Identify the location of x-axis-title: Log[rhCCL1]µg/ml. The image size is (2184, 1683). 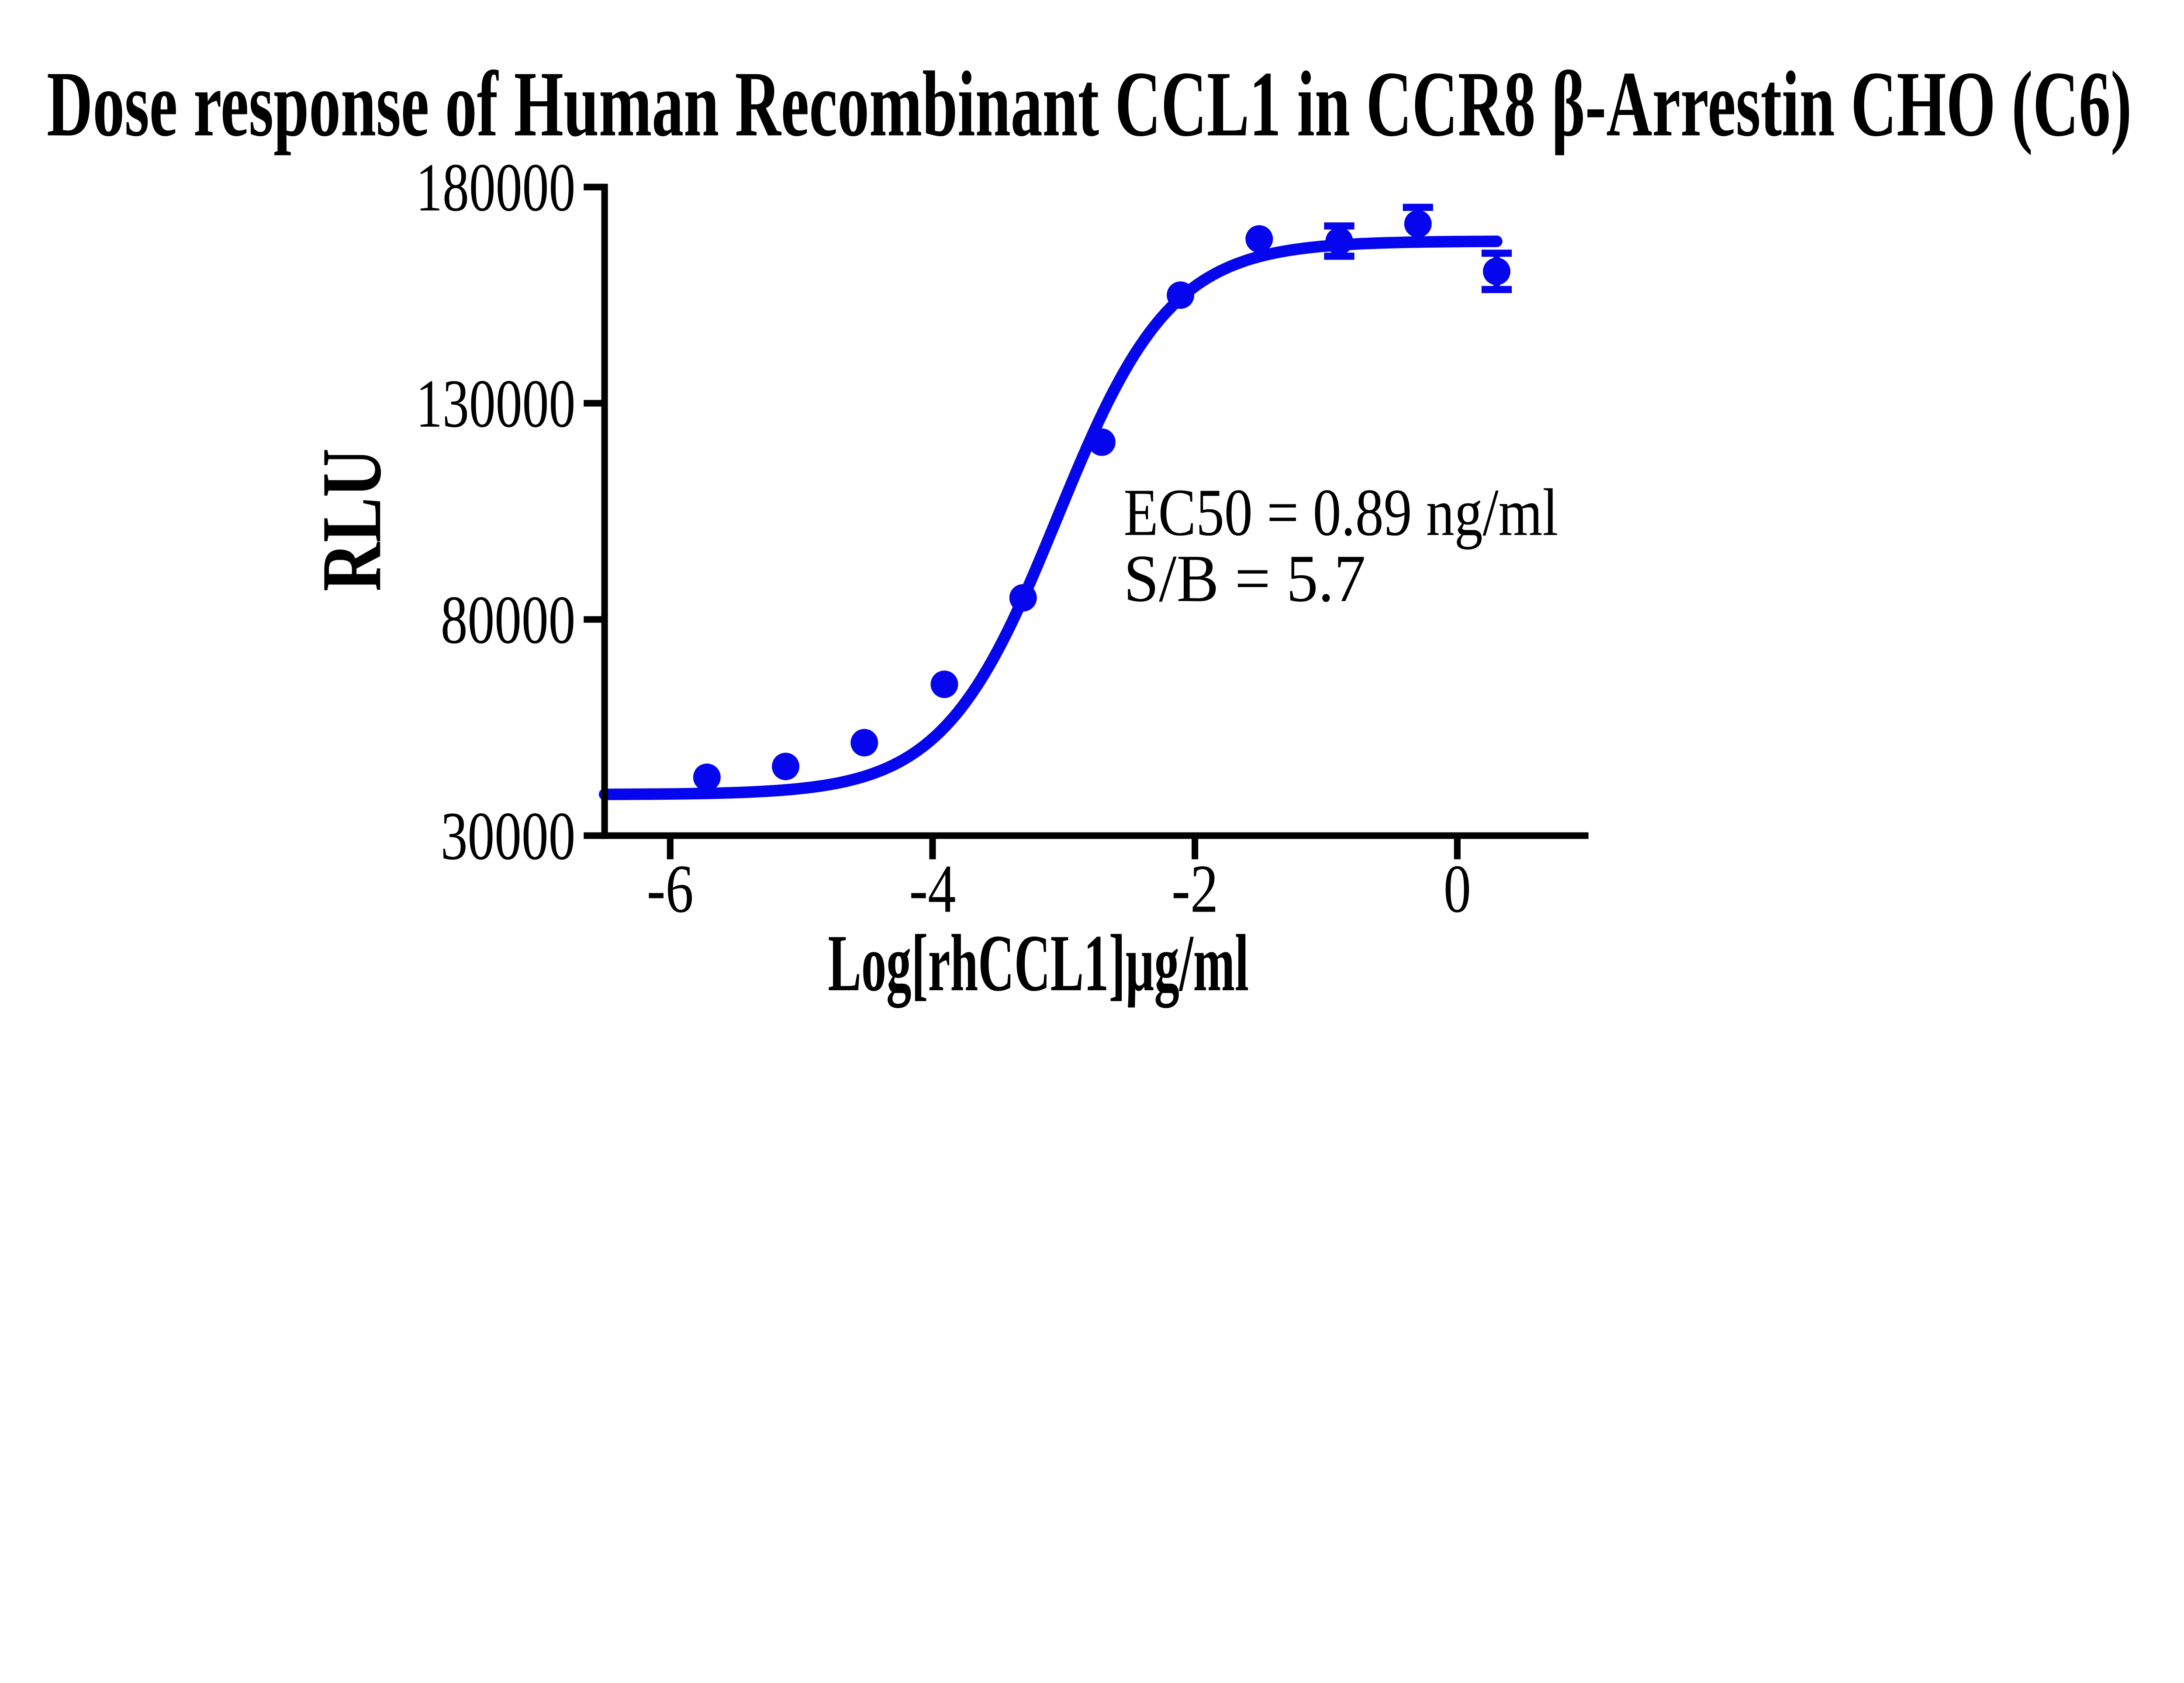
(1038, 963).